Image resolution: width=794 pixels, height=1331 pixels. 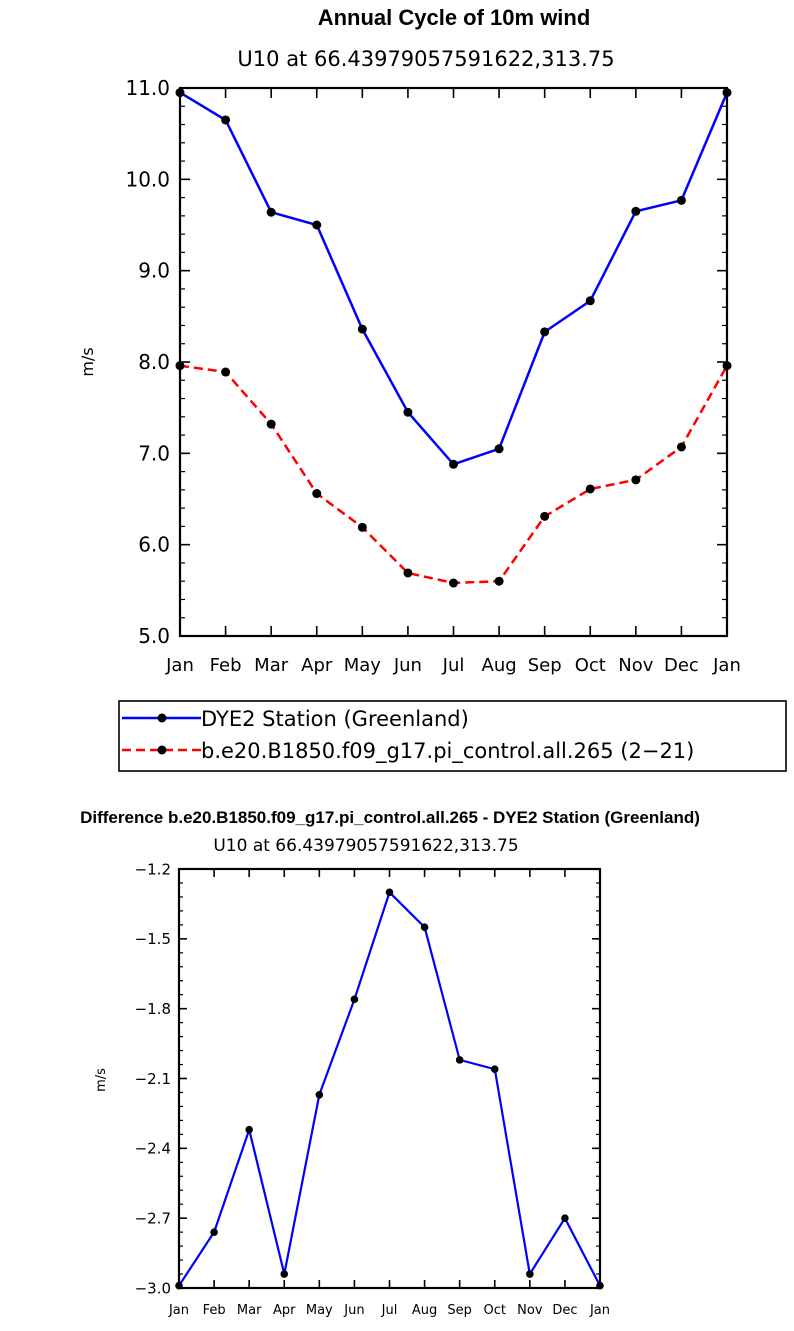 I want to click on chart1-xtick-label: Mar, so click(x=271, y=665).